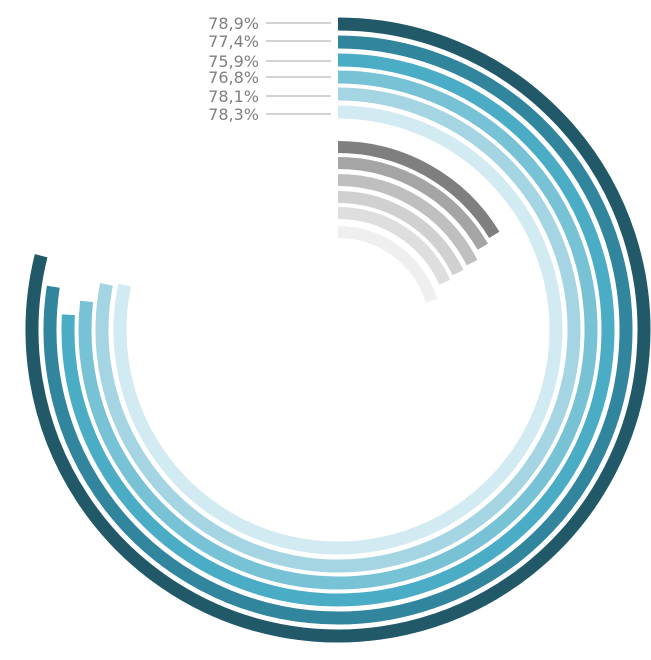  Describe the element at coordinates (233, 114) in the screenshot. I see `data-label: 78,3%` at that location.